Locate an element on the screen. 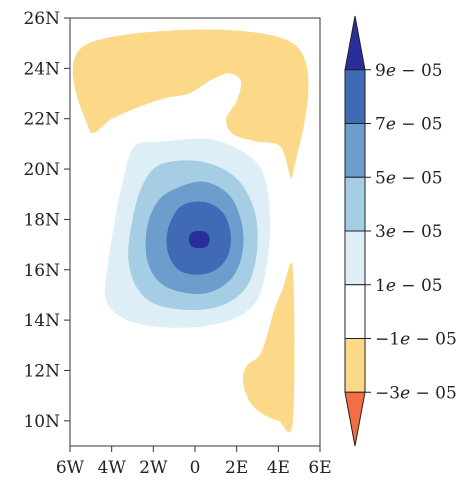 This screenshot has width=466, height=500. colorbar-label: −3e − 05 is located at coordinates (416, 393).